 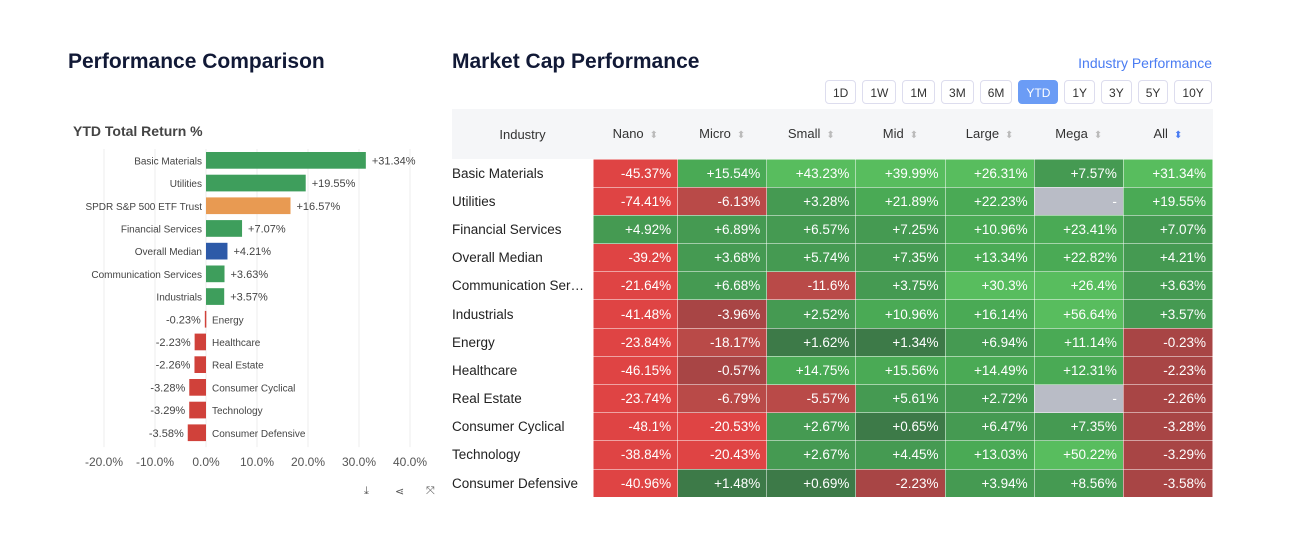 What do you see at coordinates (989, 427) in the screenshot?
I see `performance-cell: +6.47%` at bounding box center [989, 427].